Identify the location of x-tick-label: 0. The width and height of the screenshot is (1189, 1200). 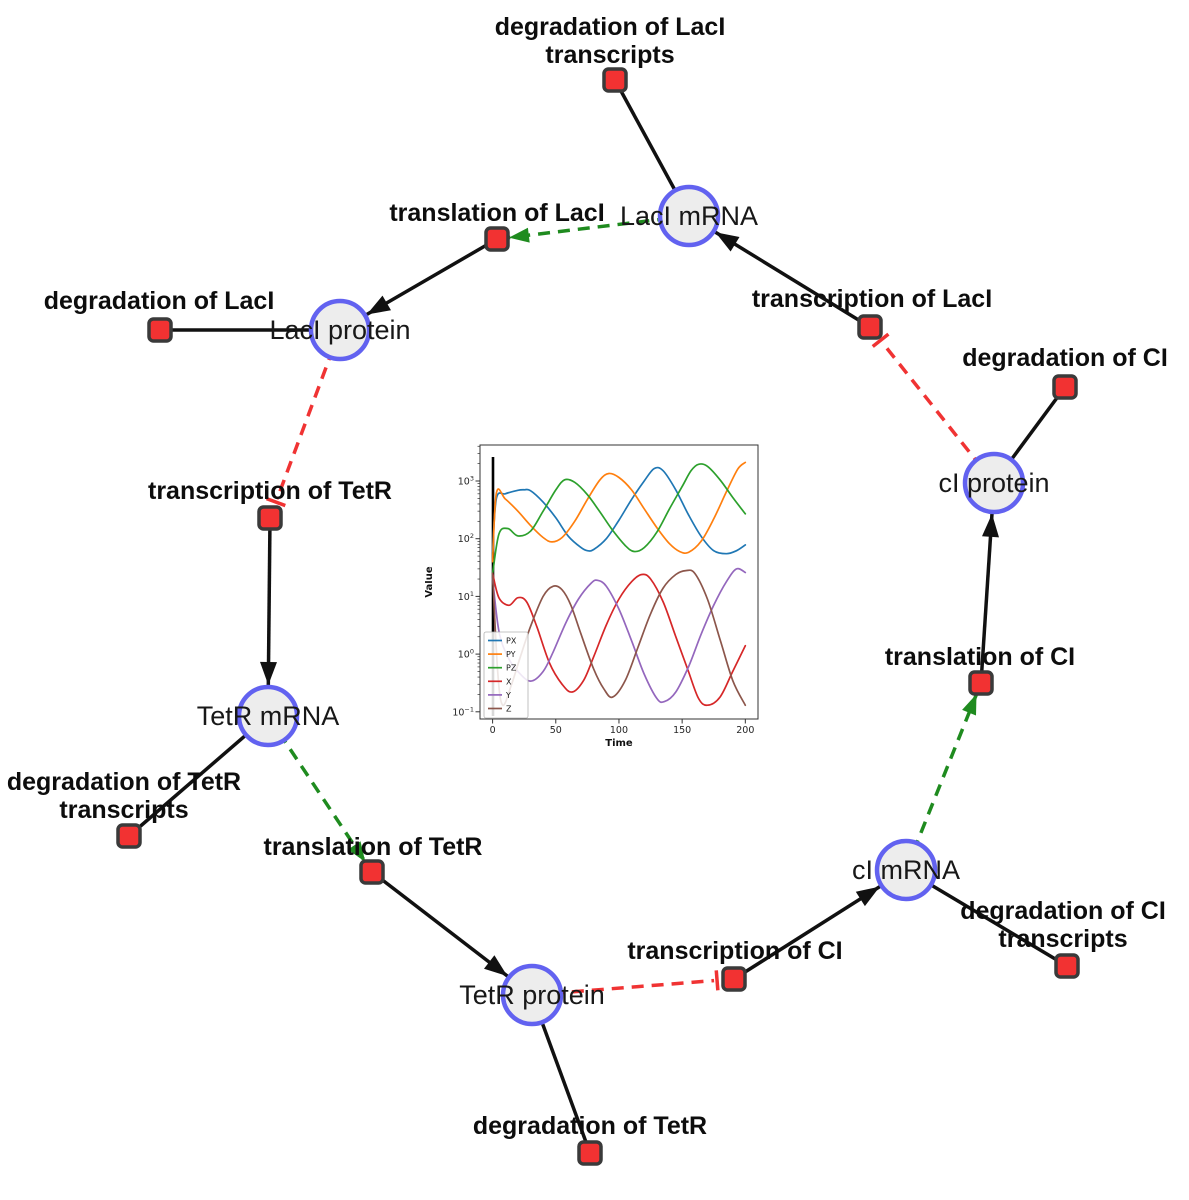
(493, 730).